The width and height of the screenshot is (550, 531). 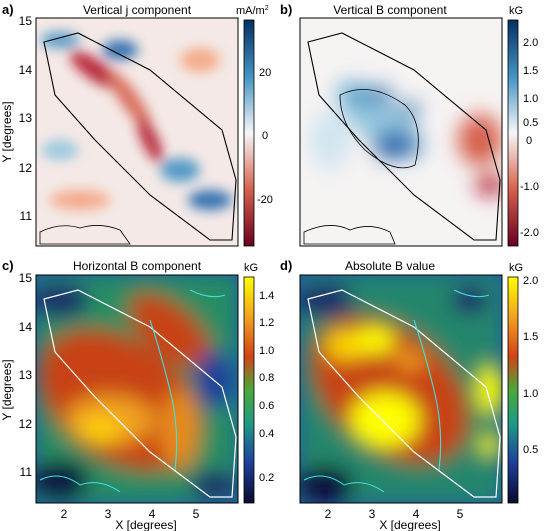 I want to click on panel-c-cbar-tick-1.0: 1.0, so click(x=266, y=351).